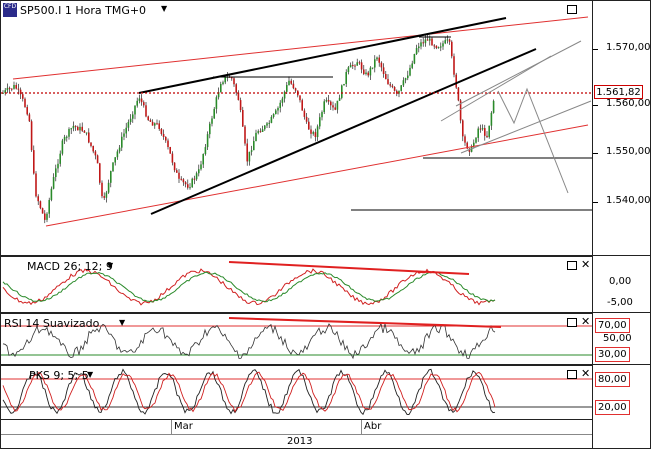 This screenshot has height=449, width=651. Describe the element at coordinates (83, 10) in the screenshot. I see `price-panel-title: SP500.I 1 Hora TMG+0` at that location.